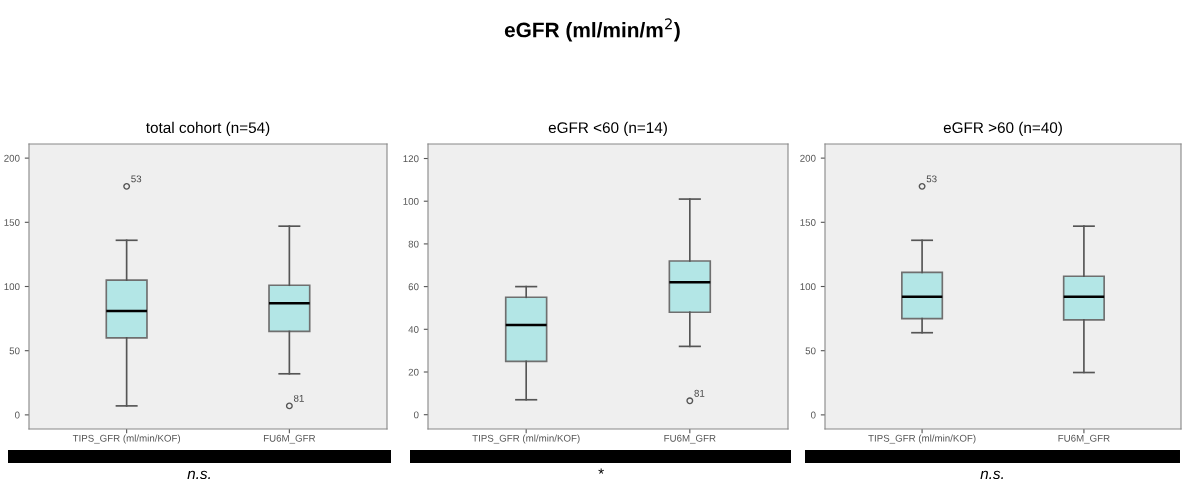 This screenshot has width=1185, height=484. What do you see at coordinates (607, 129) in the screenshot?
I see `chart-title: eGFR <60 (n=14)` at bounding box center [607, 129].